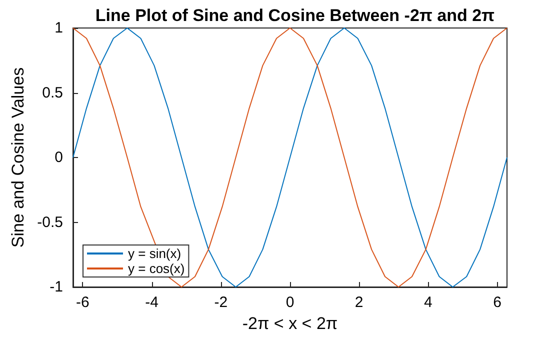 This screenshot has width=560, height=337. Describe the element at coordinates (151, 302) in the screenshot. I see `x-tick-label: -4` at that location.